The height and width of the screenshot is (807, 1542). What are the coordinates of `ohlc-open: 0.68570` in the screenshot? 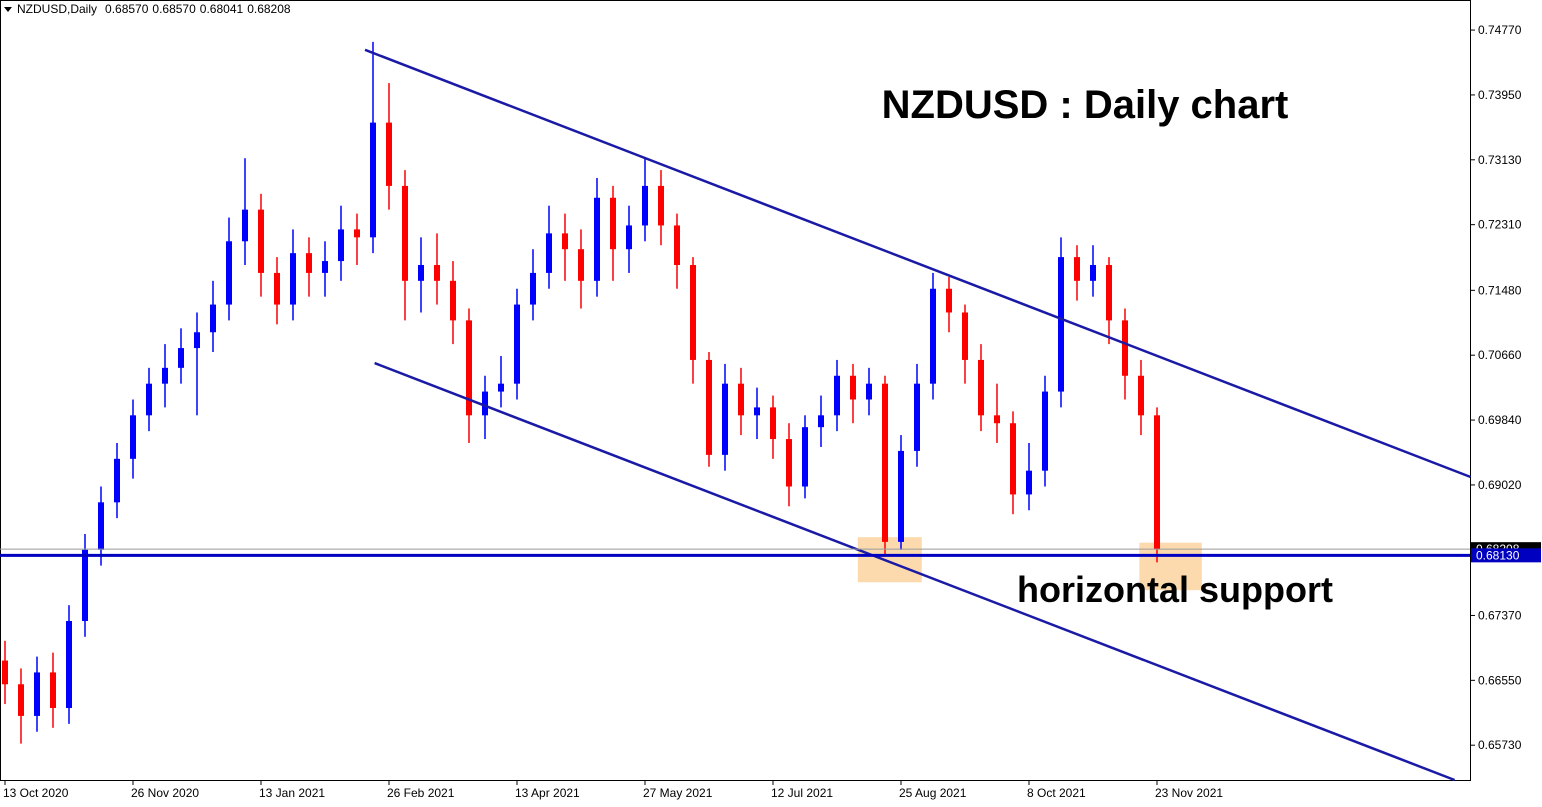 It's located at (127, 9).